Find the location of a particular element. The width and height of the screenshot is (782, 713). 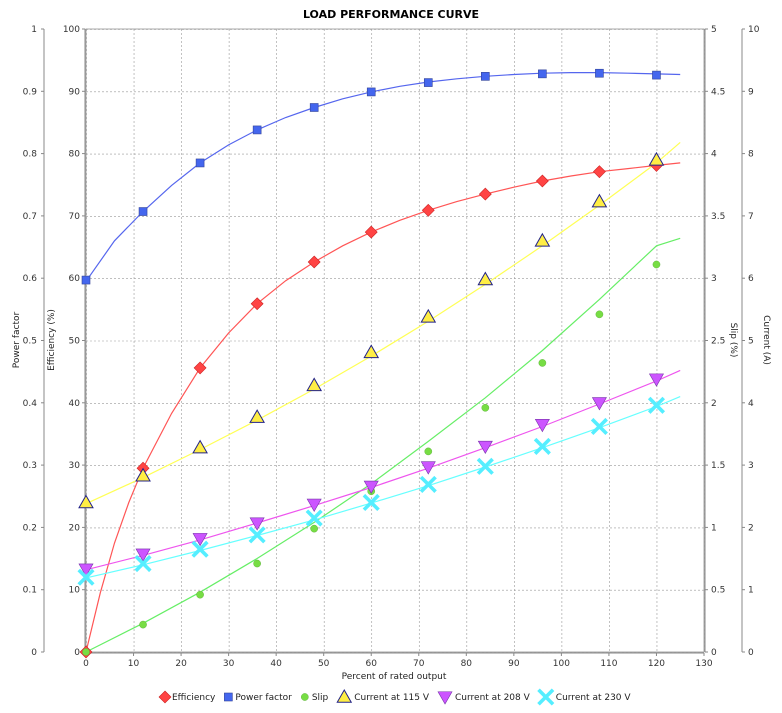

x-tick-label: 70 is located at coordinates (419, 664).